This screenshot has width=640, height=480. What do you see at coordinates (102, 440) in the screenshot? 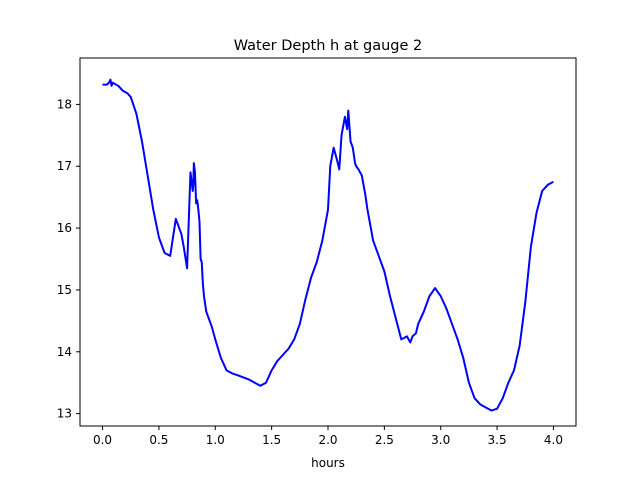
I see `x-tick-label: 0.0` at bounding box center [102, 440].